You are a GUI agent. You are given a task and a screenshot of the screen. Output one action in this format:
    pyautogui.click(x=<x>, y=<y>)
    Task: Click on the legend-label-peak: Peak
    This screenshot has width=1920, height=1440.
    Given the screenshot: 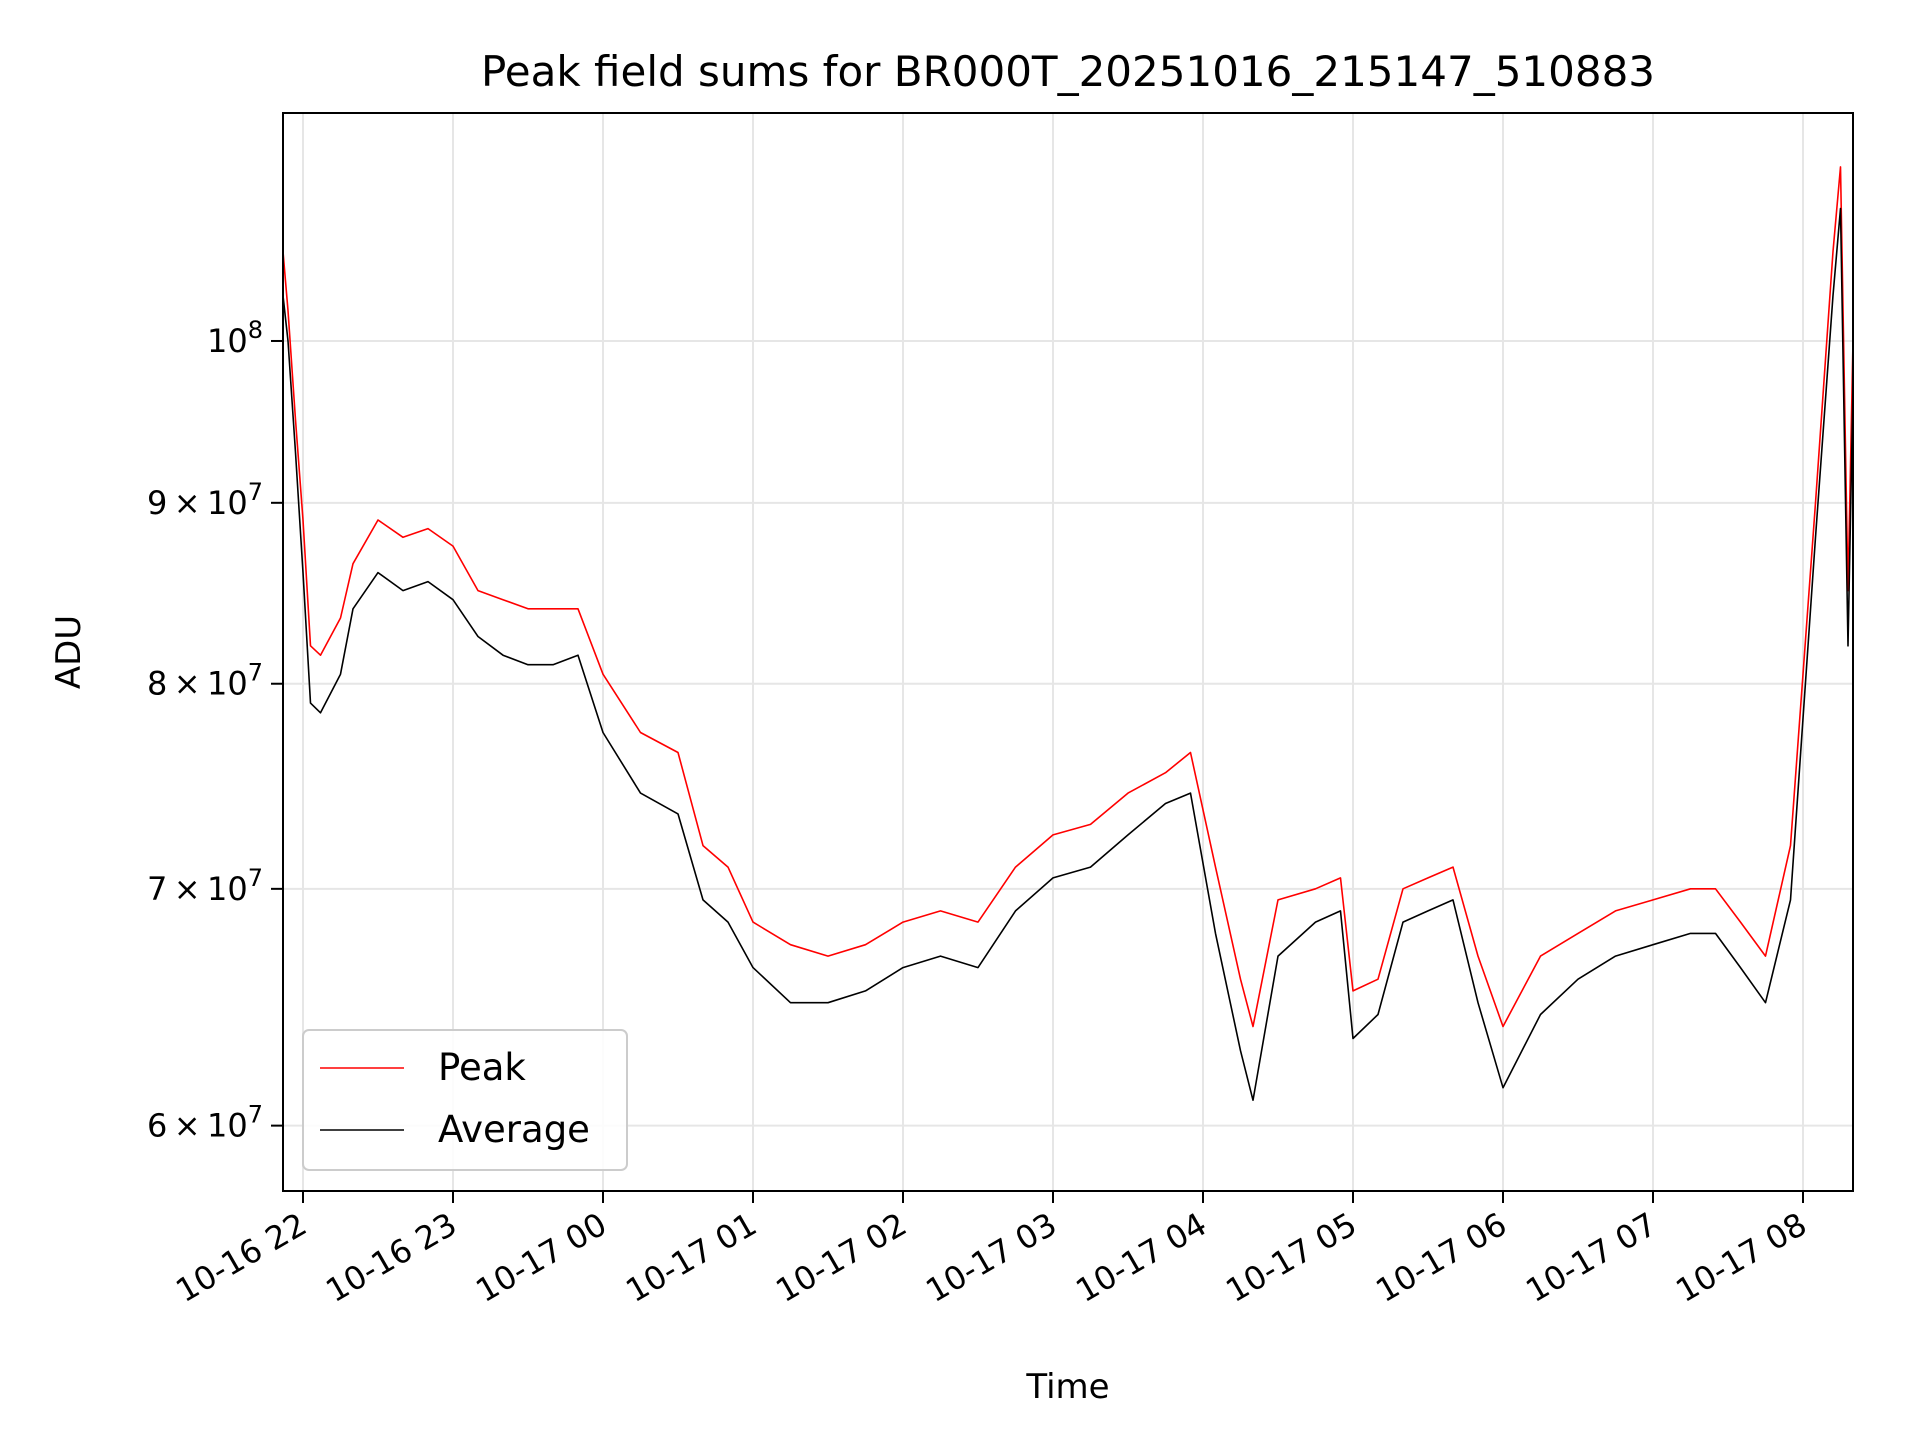 What is the action you would take?
    pyautogui.click(x=482, y=1067)
    